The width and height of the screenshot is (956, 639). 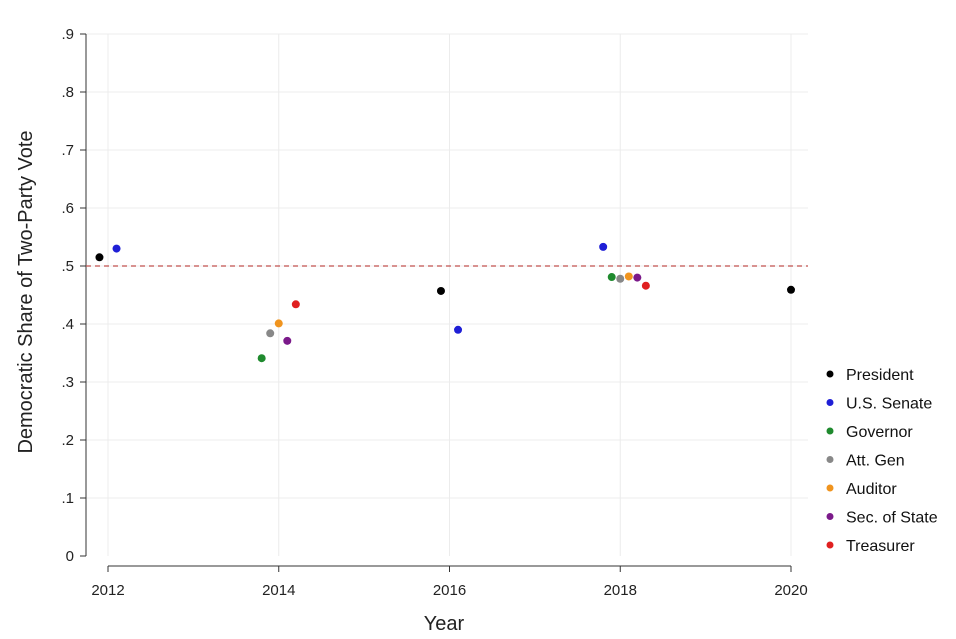 What do you see at coordinates (67, 34) in the screenshot?
I see `y-tick-label: .9` at bounding box center [67, 34].